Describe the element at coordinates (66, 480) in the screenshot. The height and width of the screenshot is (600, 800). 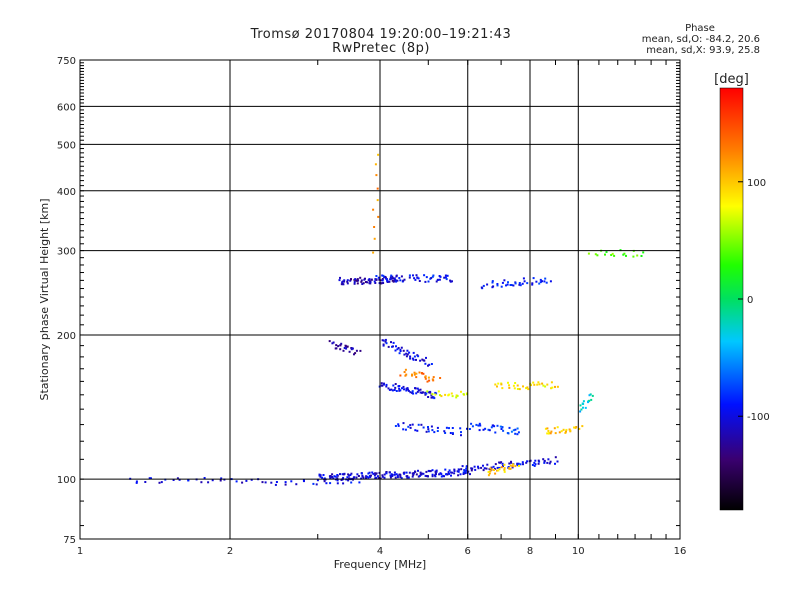
I see `y-tick-label: 100` at that location.